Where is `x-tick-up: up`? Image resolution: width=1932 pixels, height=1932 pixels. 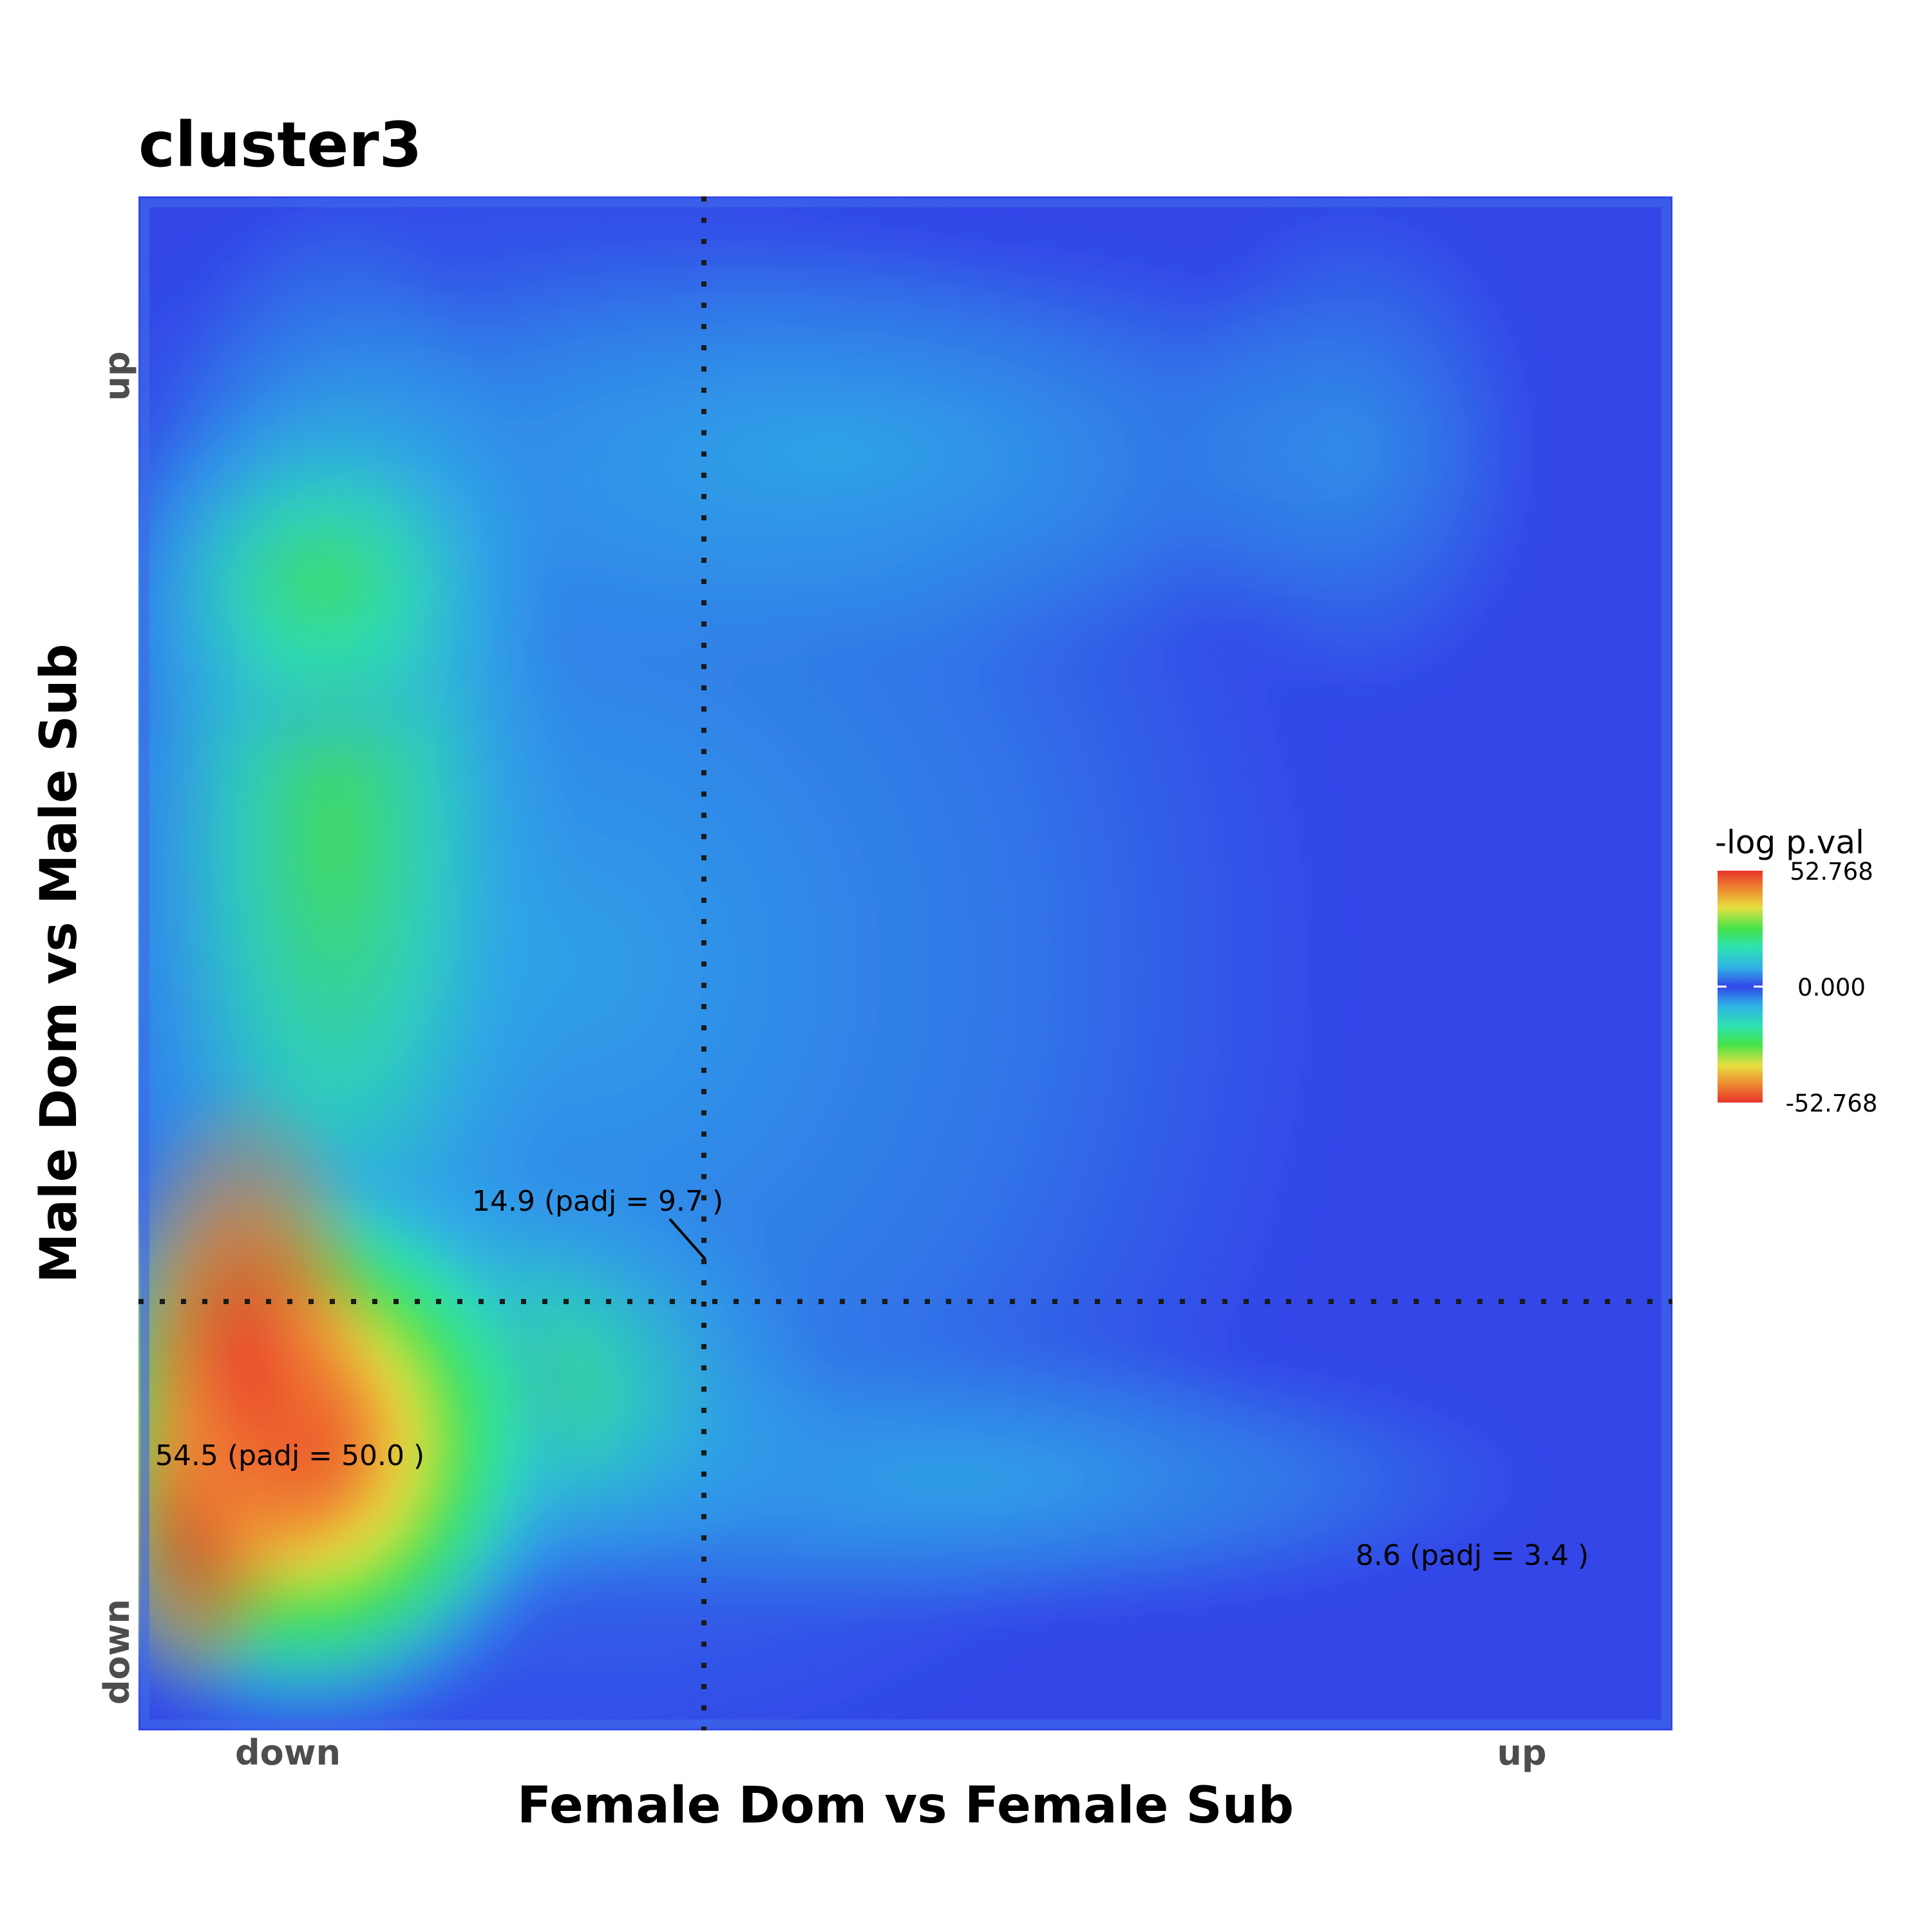
x-tick-up: up is located at coordinates (1521, 1752).